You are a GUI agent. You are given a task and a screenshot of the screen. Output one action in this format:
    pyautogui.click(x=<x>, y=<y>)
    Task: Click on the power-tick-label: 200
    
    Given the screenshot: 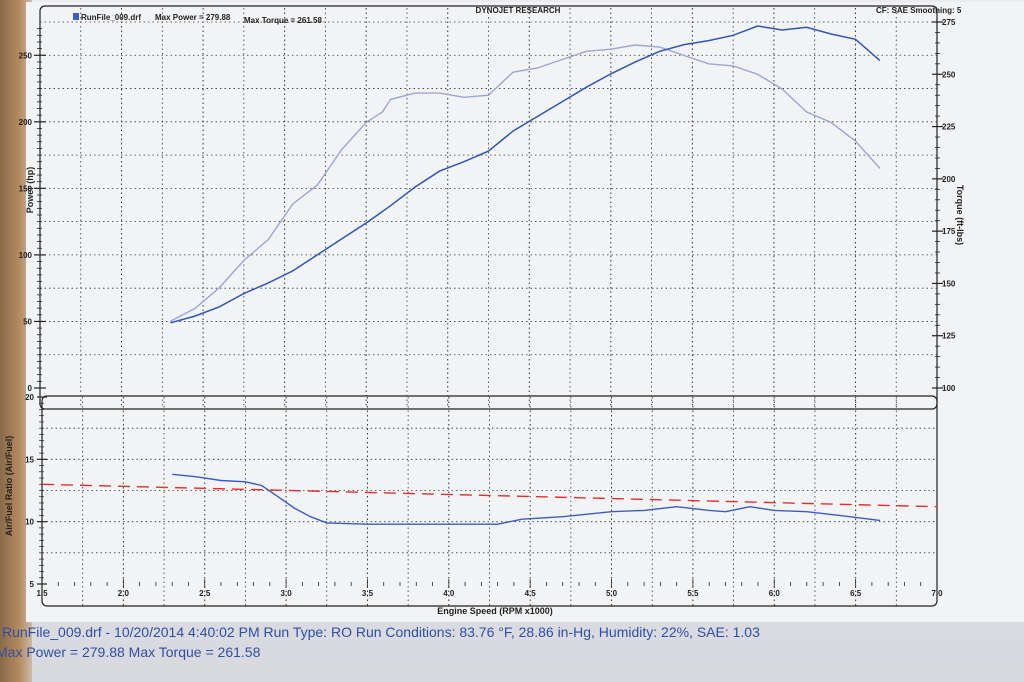 What is the action you would take?
    pyautogui.click(x=26, y=122)
    